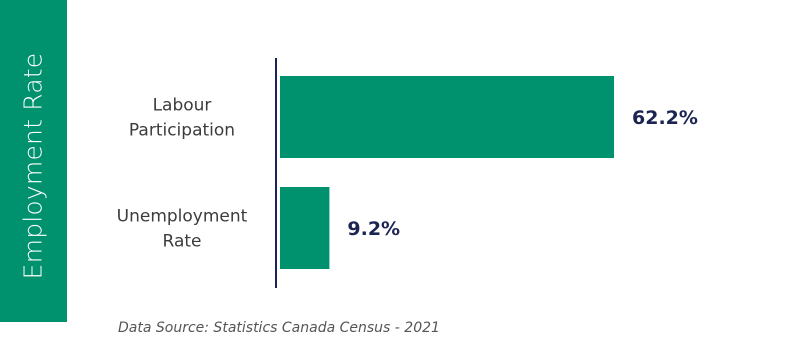 The width and height of the screenshot is (804, 340). Describe the element at coordinates (182, 106) in the screenshot. I see `category-label-line: Labour` at that location.